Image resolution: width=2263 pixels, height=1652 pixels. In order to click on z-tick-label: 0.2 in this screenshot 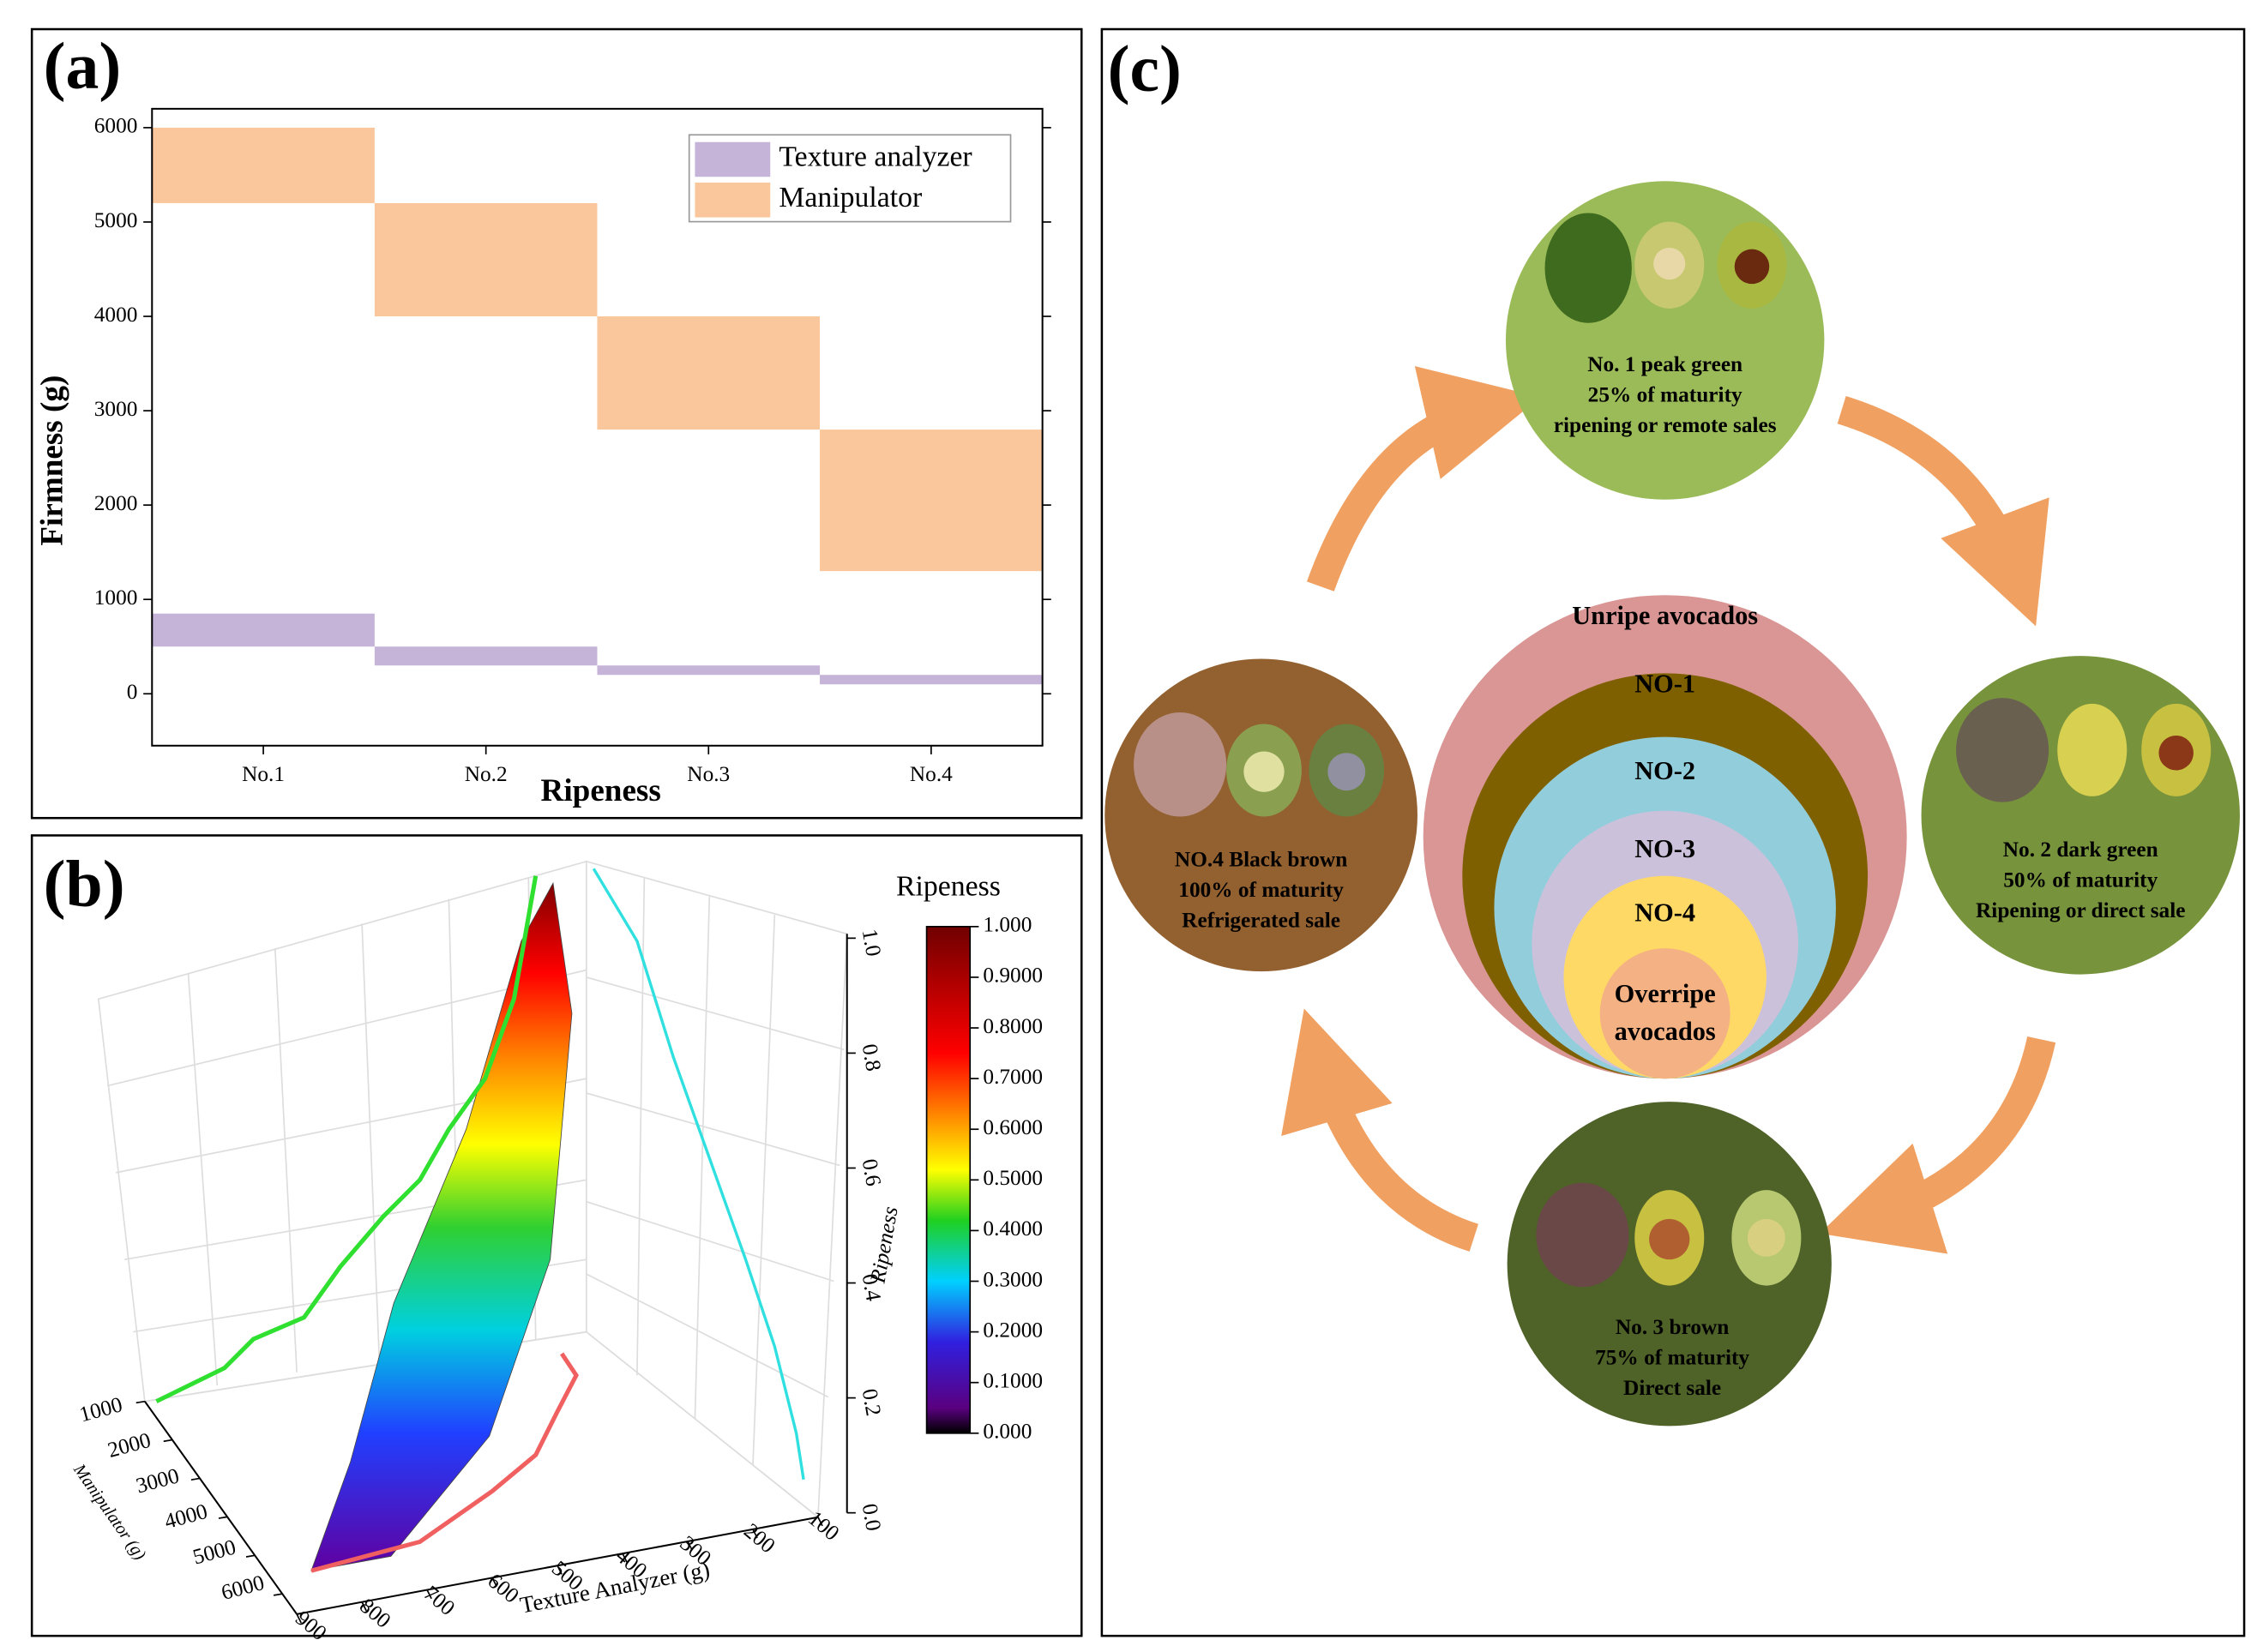, I will do `click(872, 1402)`.